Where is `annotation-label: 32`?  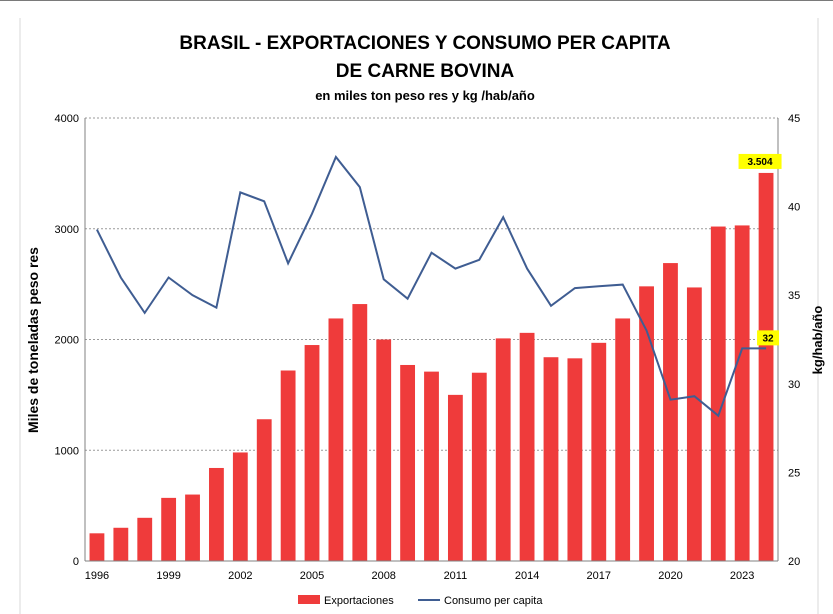
annotation-label: 32 is located at coordinates (768, 338).